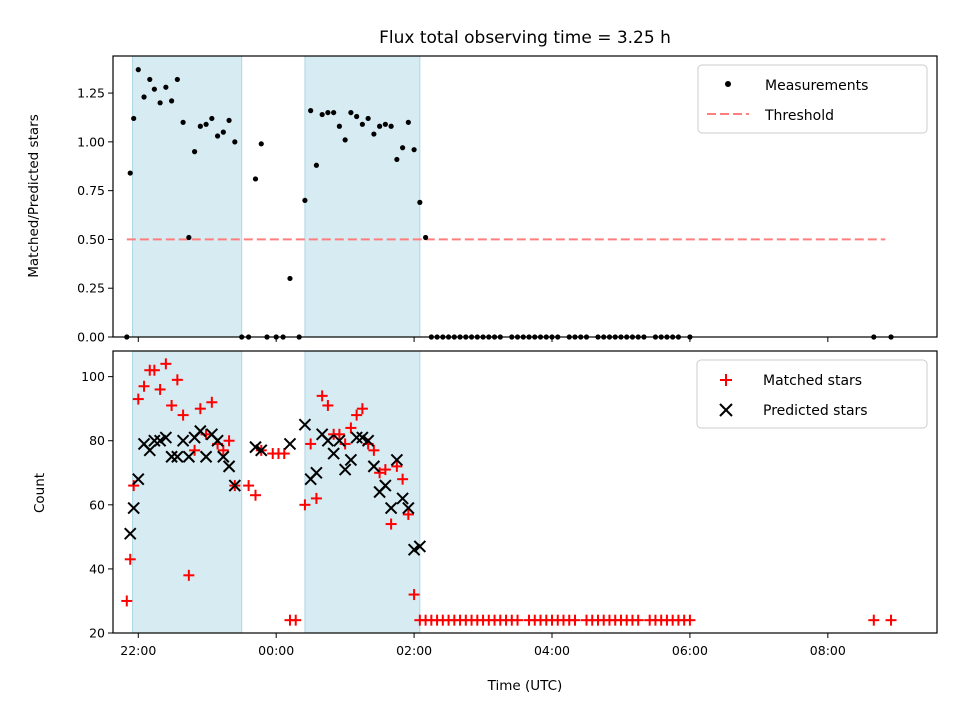  What do you see at coordinates (728, 84) in the screenshot?
I see `measurements-legend-marker` at bounding box center [728, 84].